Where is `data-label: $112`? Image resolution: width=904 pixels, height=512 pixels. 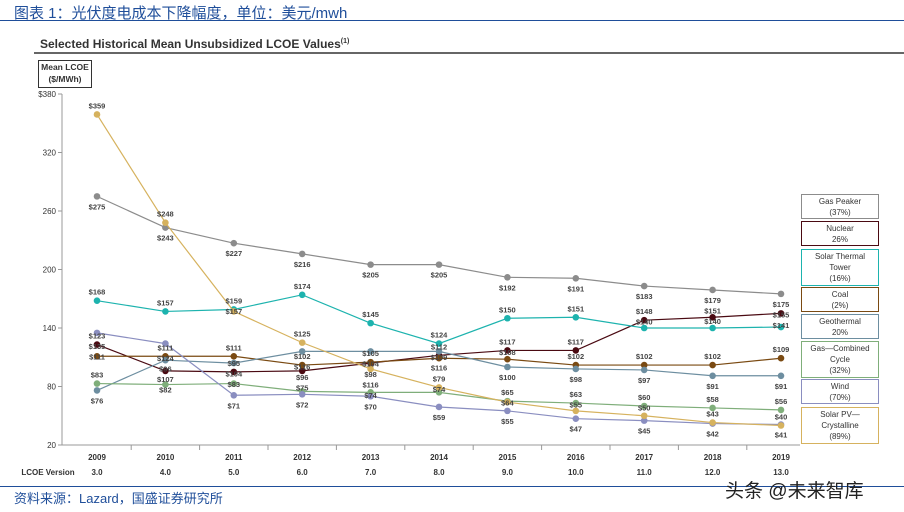 data-label: $112 is located at coordinates (439, 346).